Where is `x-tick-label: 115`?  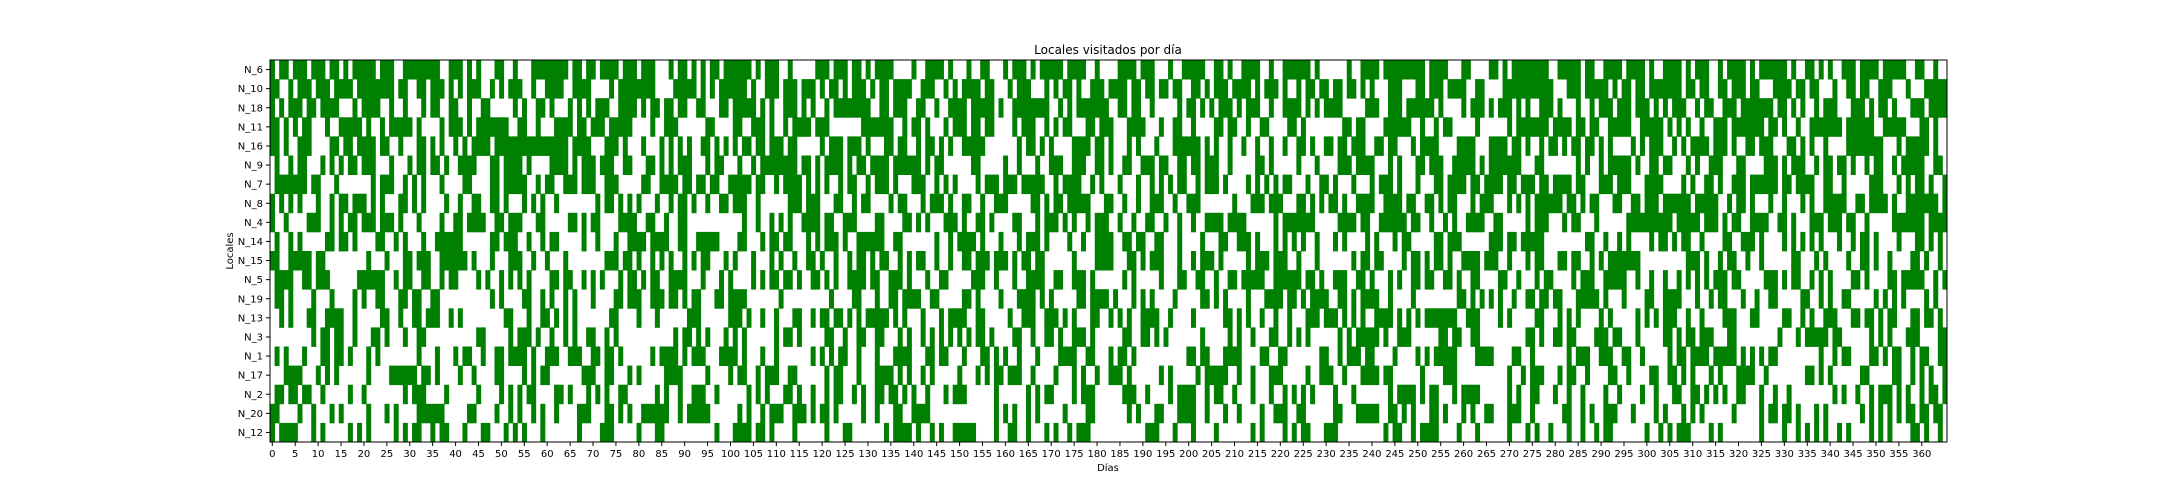 x-tick-label: 115 is located at coordinates (799, 454).